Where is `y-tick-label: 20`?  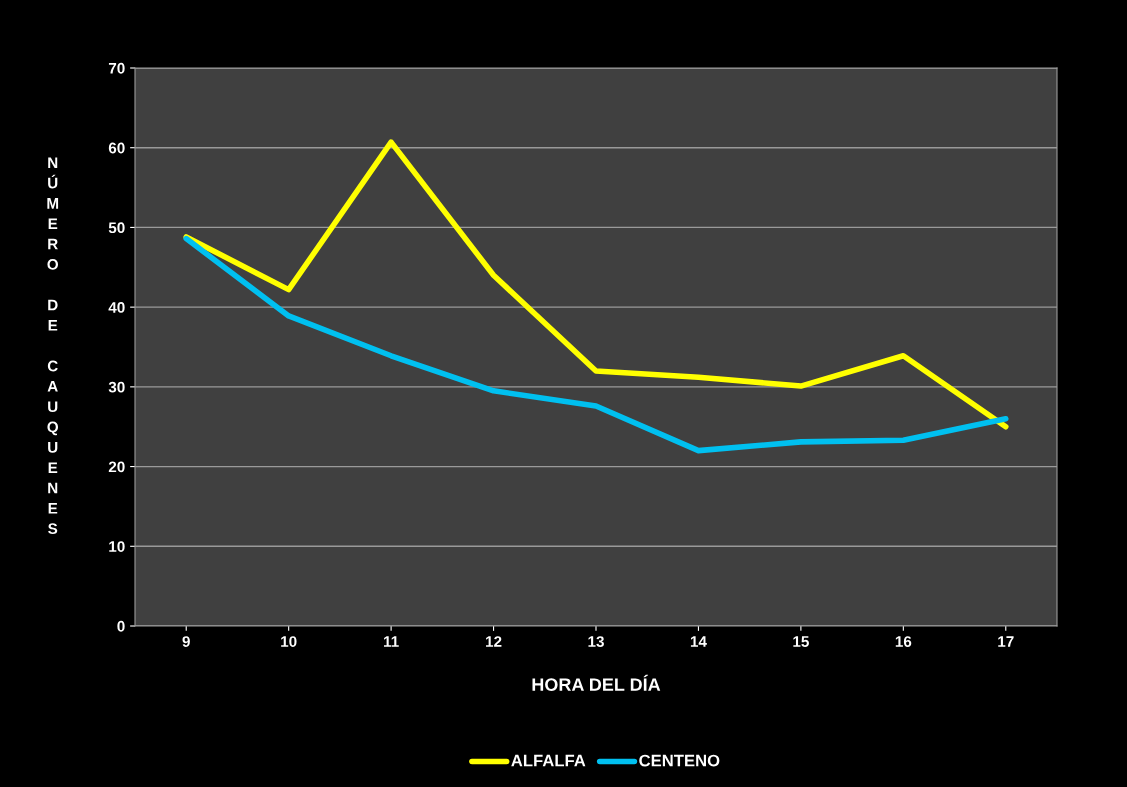 y-tick-label: 20 is located at coordinates (116, 467).